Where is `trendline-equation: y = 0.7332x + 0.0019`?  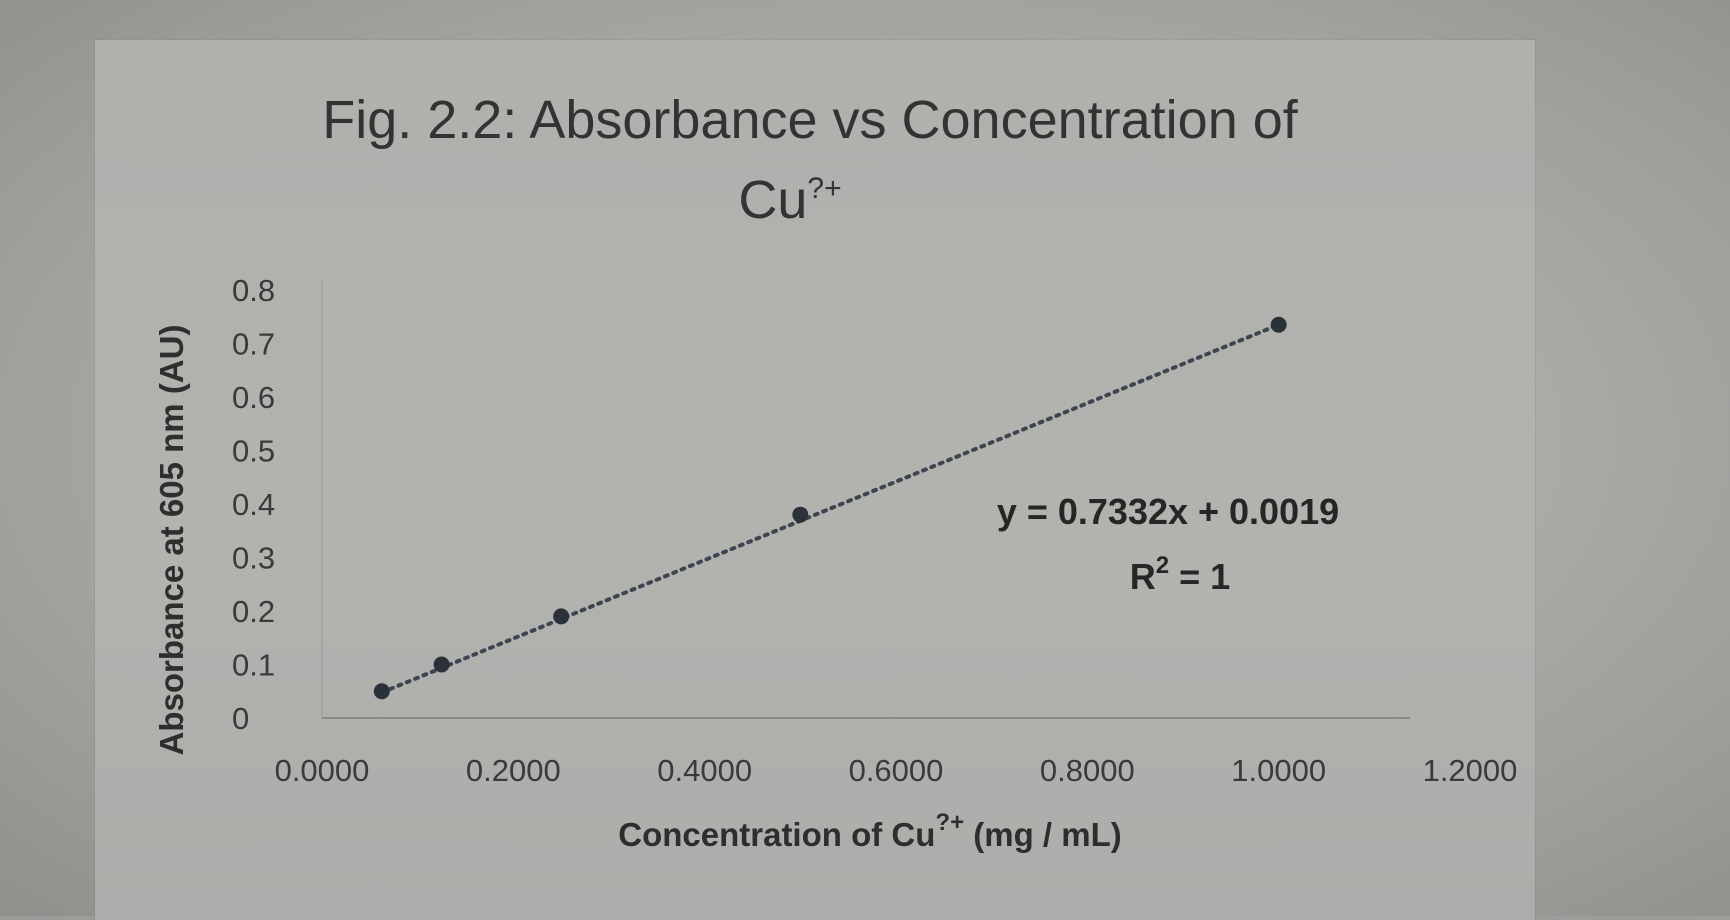
trendline-equation: y = 0.7332x + 0.0019 is located at coordinates (1168, 511).